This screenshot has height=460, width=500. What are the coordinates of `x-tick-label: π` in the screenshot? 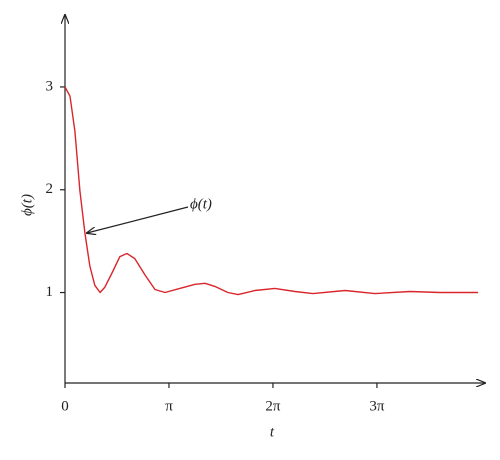 It's located at (169, 406).